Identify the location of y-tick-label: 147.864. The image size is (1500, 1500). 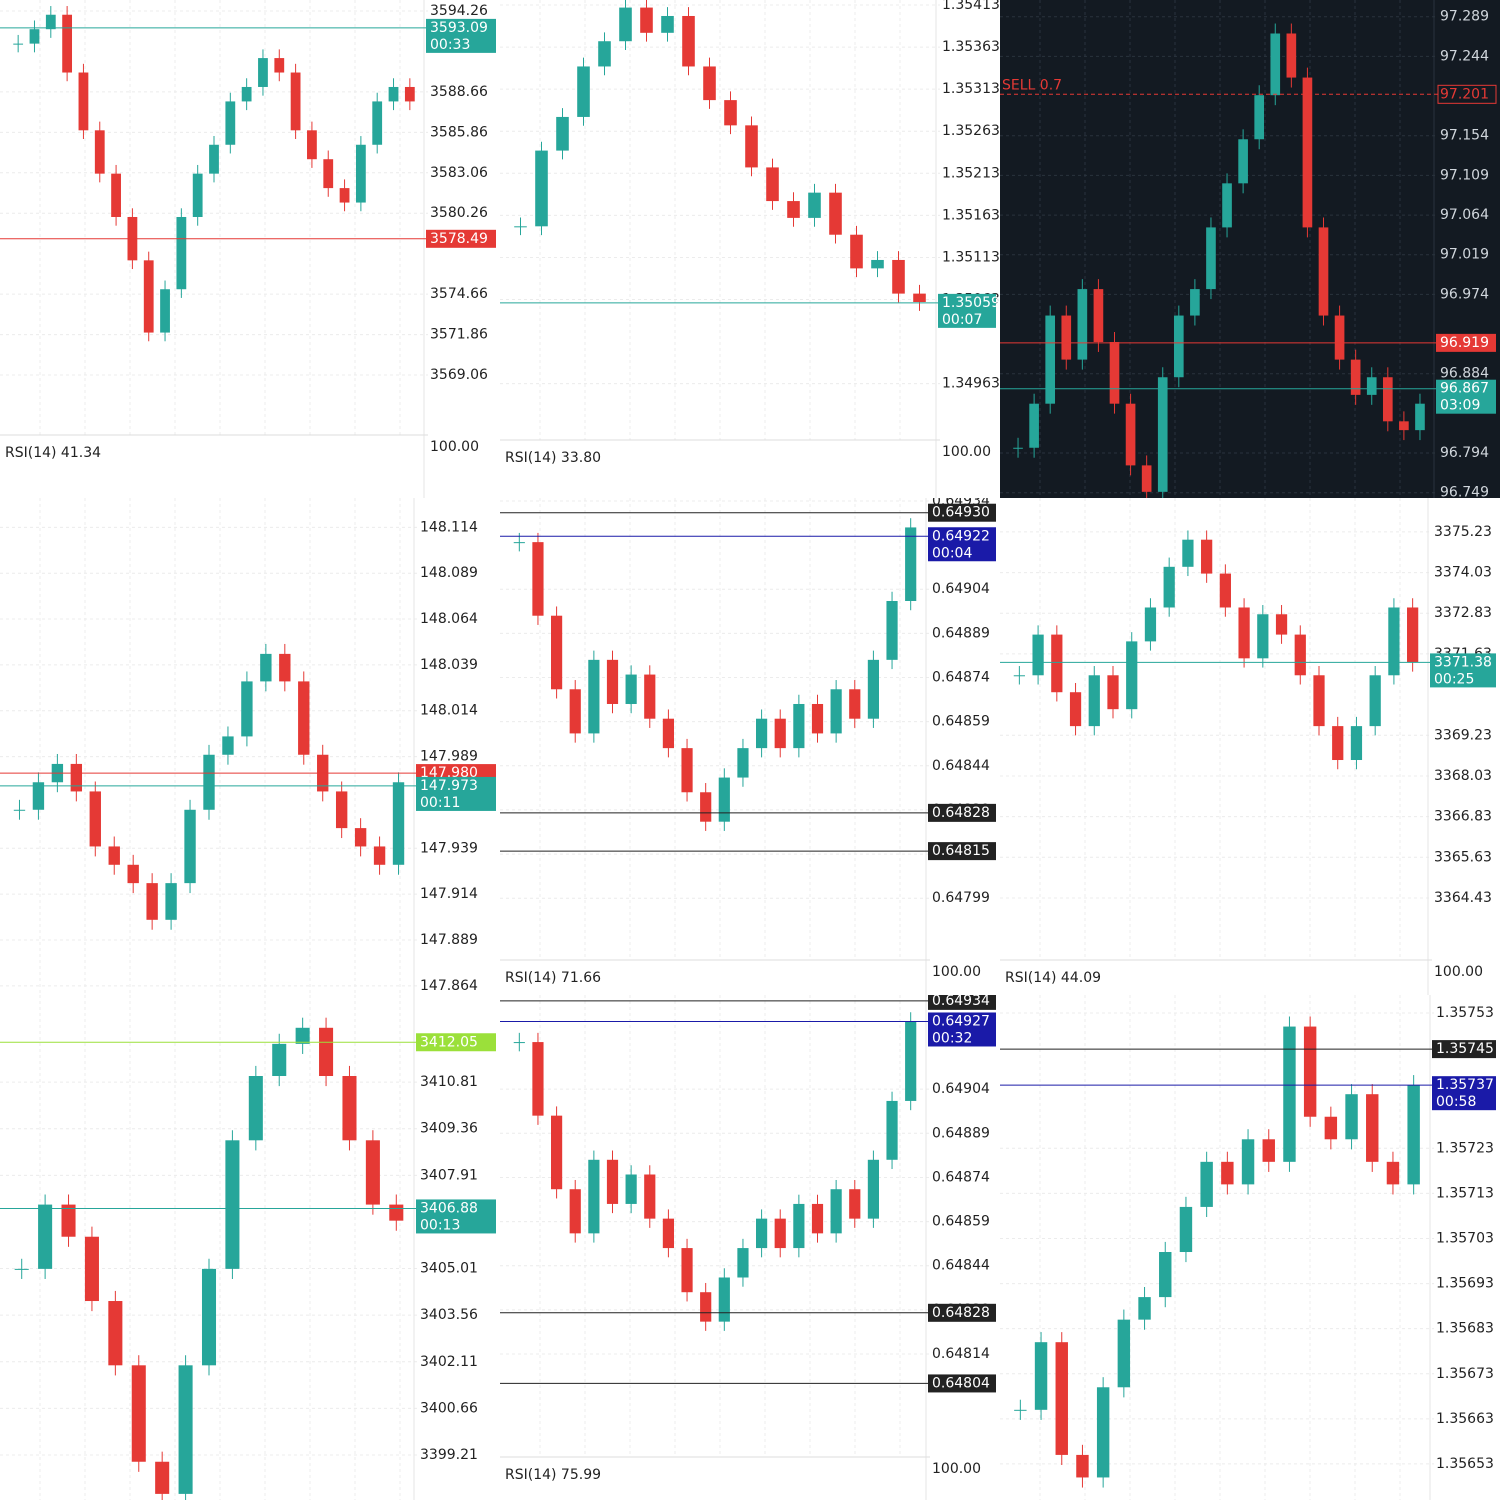
(449, 986).